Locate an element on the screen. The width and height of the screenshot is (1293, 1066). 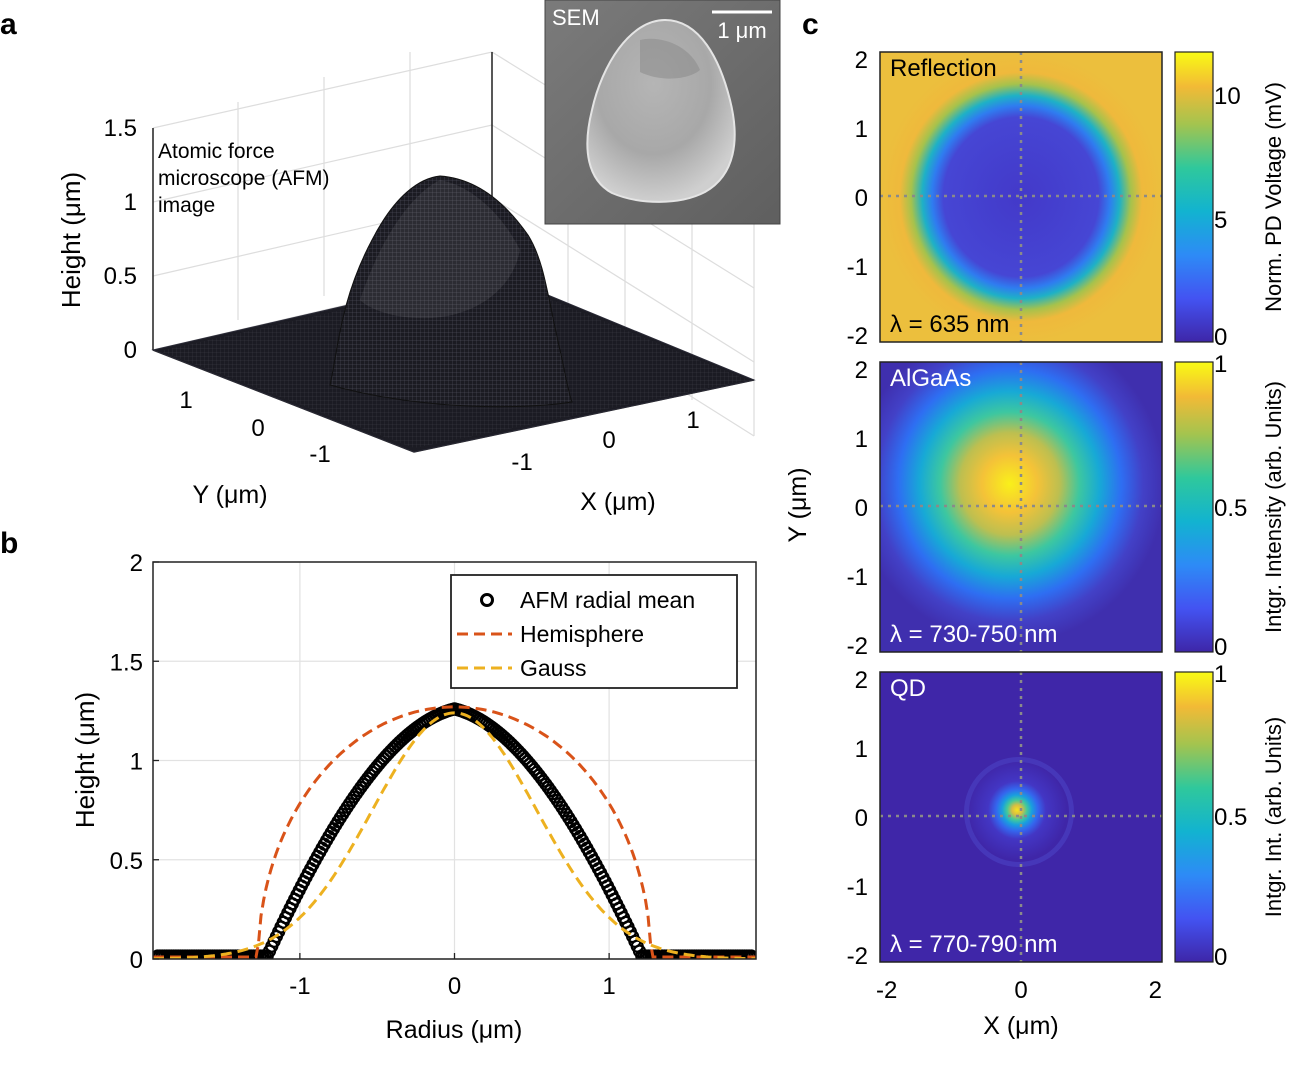
afm-x-tick: 0 is located at coordinates (608, 440).